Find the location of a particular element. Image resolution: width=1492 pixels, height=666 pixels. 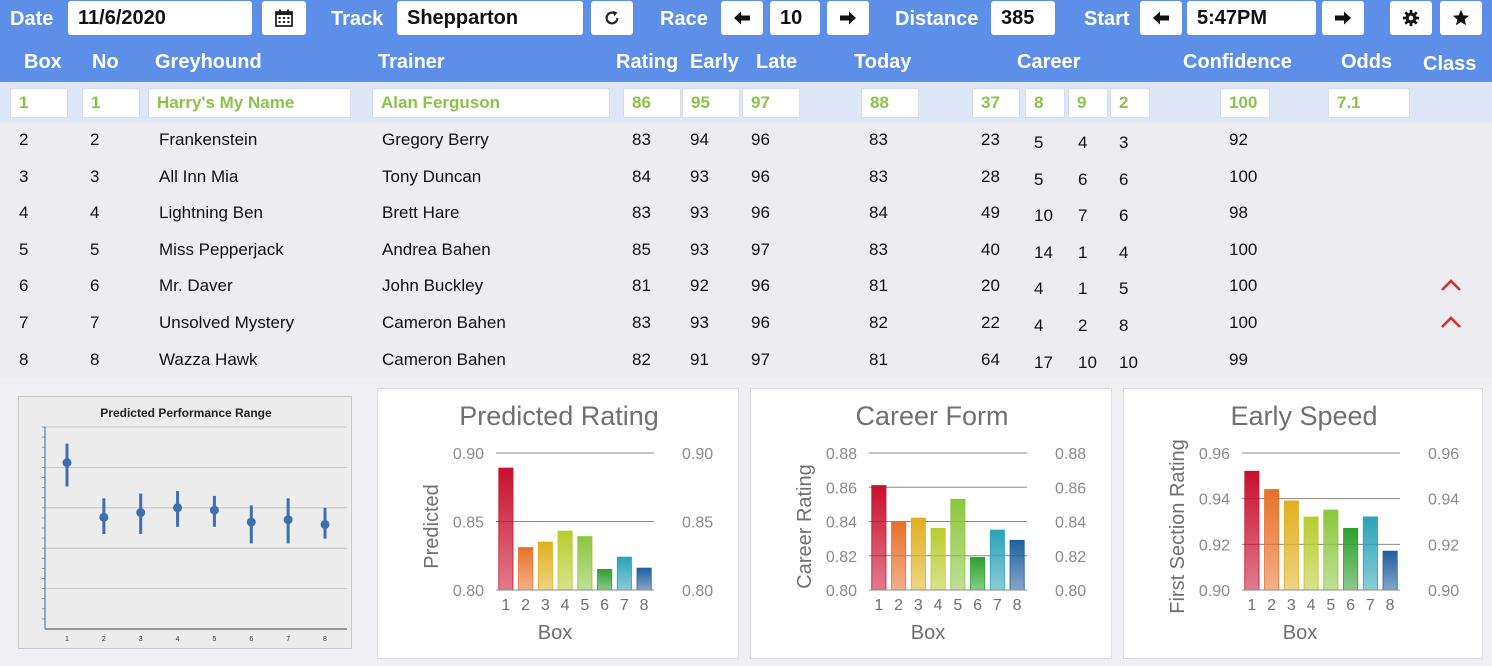

table-row: 6 6 Mr. Daver John Buckley 81 92 96 81 20 4 1 5 100 is located at coordinates (746, 286).